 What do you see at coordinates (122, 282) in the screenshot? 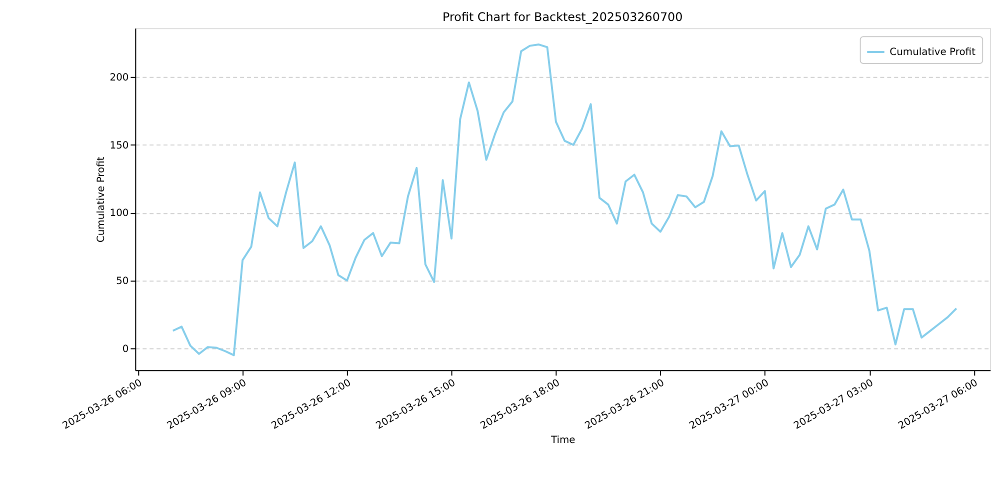
I see `y-tick-label: 50` at bounding box center [122, 282].